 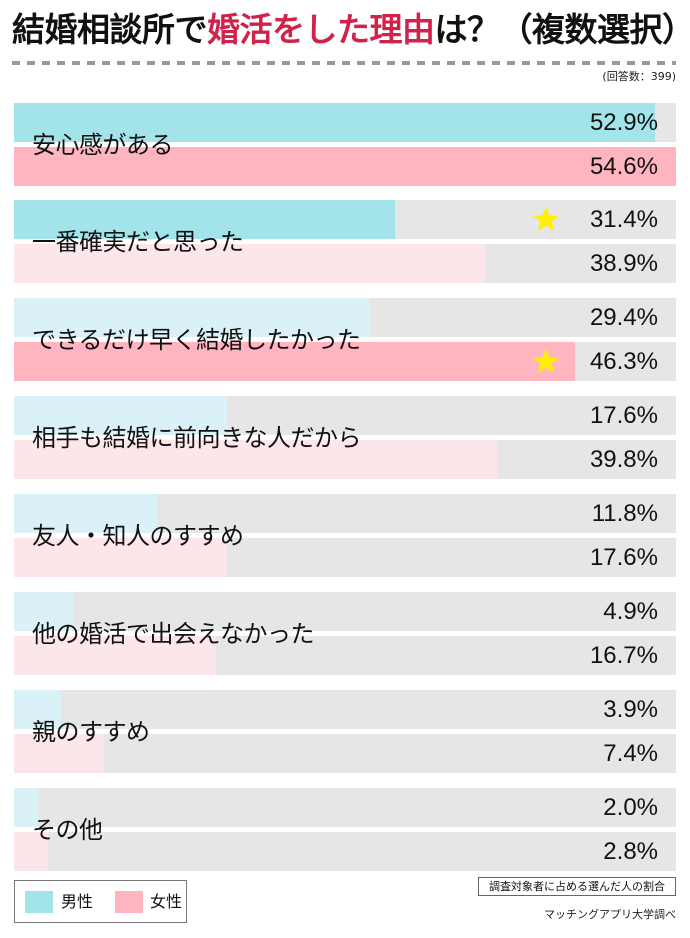 I want to click on dashed-divider, so click(x=344, y=63).